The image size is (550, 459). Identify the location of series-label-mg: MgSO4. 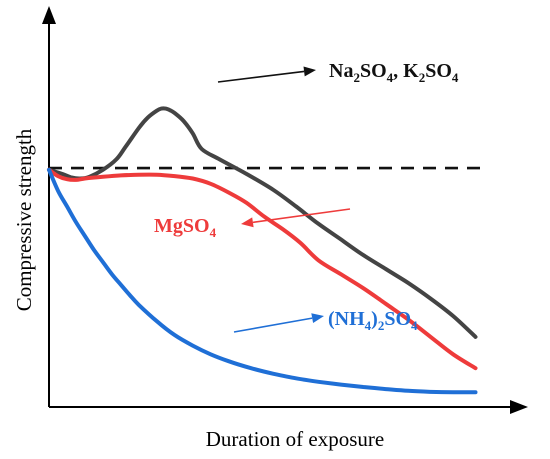
(185, 227).